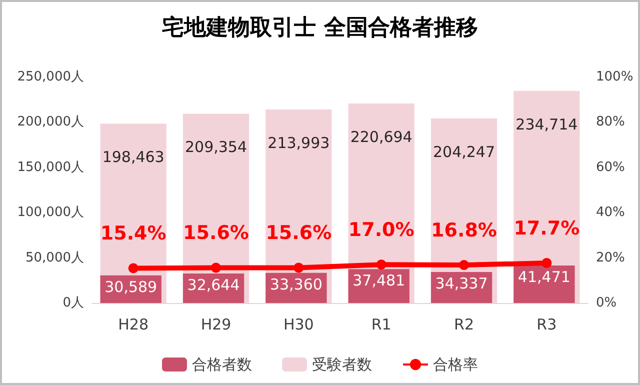 This screenshot has height=385, width=640. What do you see at coordinates (464, 231) in the screenshot?
I see `data-label: 16.8%` at bounding box center [464, 231].